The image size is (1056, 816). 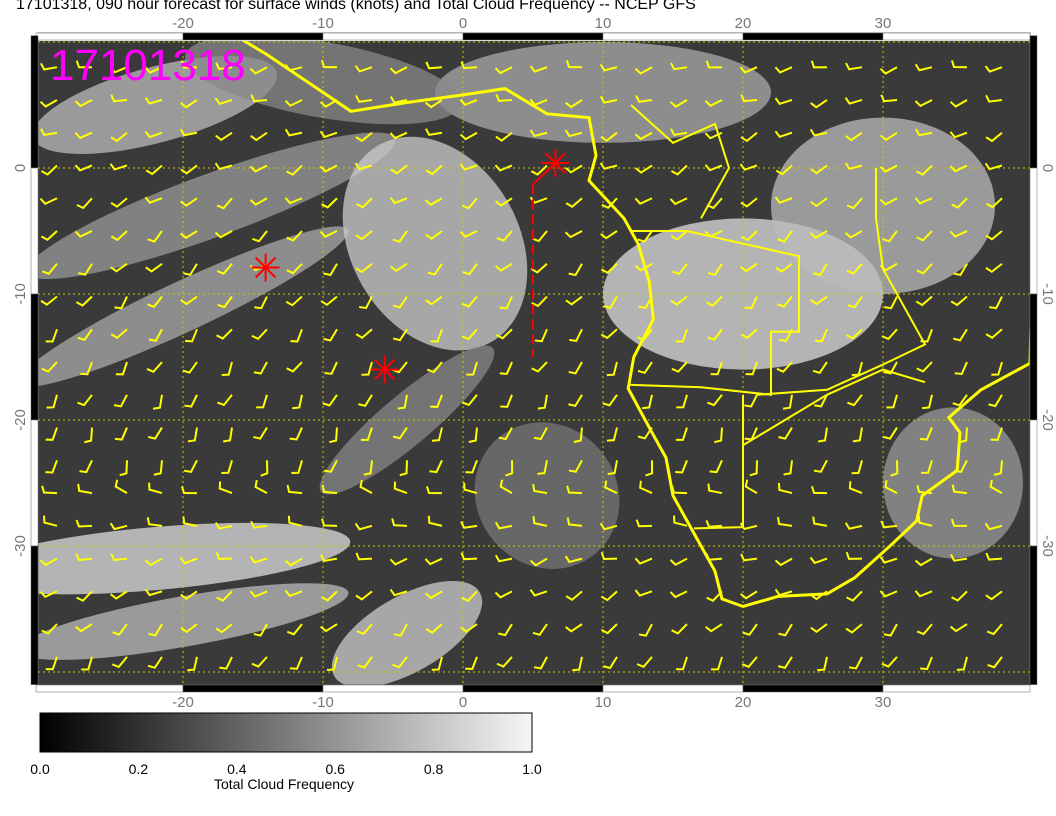 What do you see at coordinates (284, 784) in the screenshot?
I see `colorbar-label: Total Cloud Frequency` at bounding box center [284, 784].